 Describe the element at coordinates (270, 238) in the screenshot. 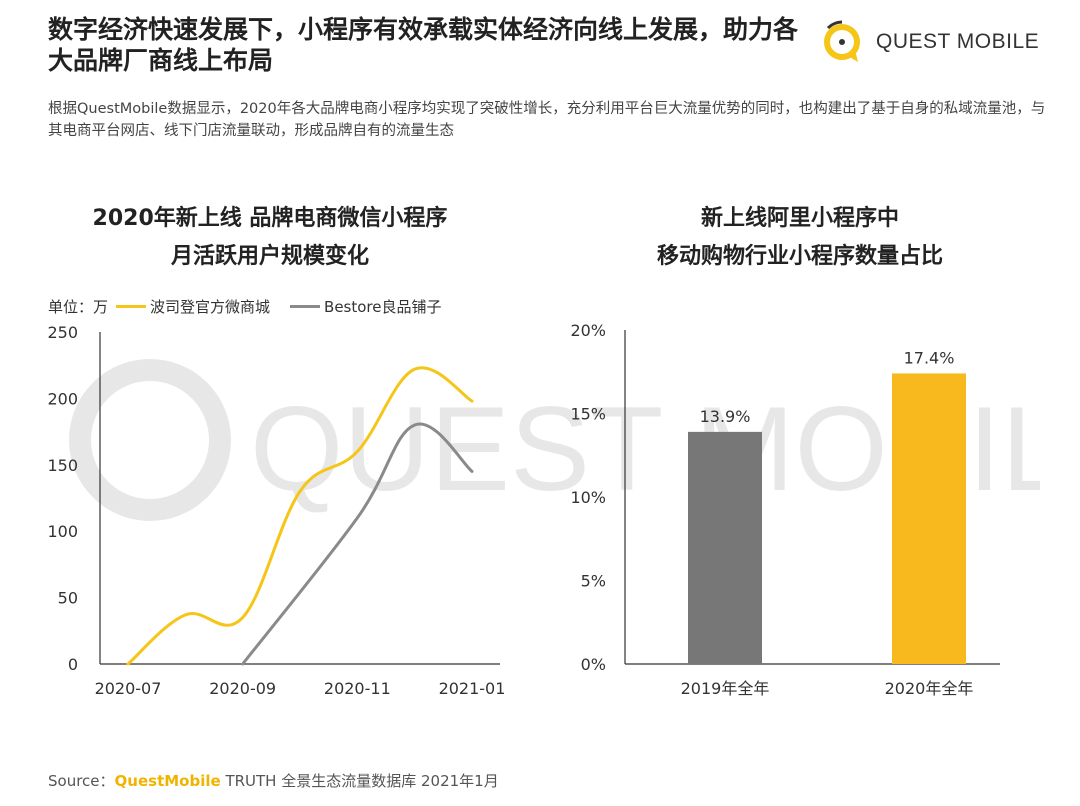

I see `line-chart-title: 2020年新上线 品牌电商微信小程序 月活跃用户规模变化` at that location.